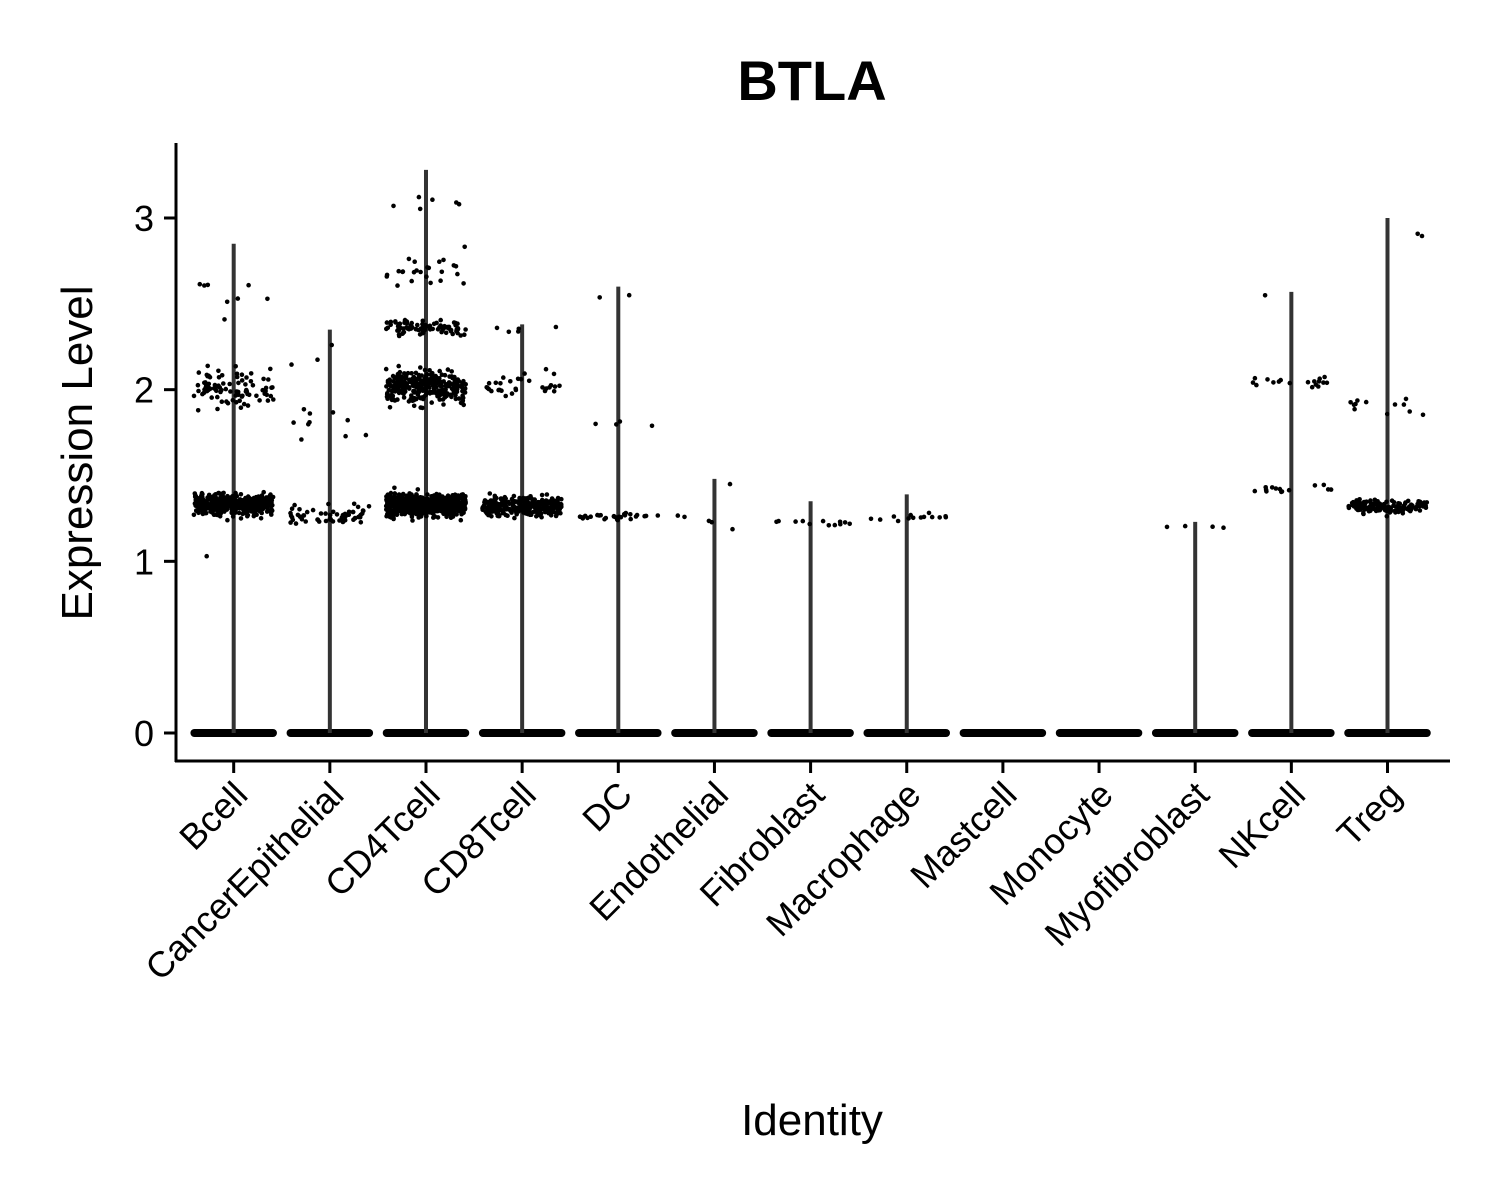 Image resolution: width=1500 pixels, height=1200 pixels. Describe the element at coordinates (77, 452) in the screenshot. I see `y-axis-label: Expression Level` at that location.